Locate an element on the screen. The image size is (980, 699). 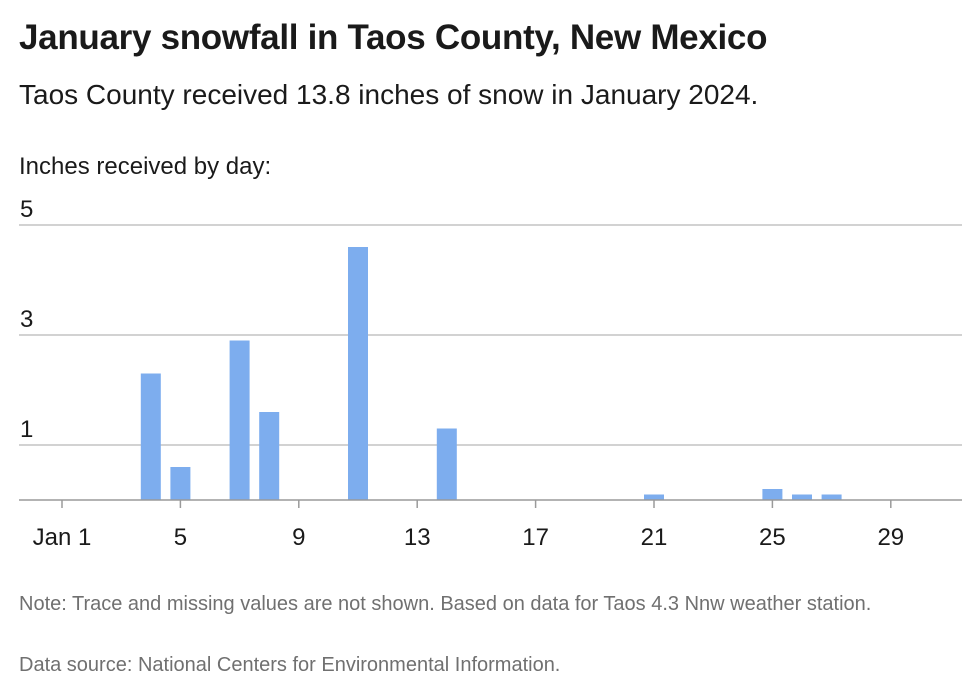
x-tick-label: 13 is located at coordinates (417, 537).